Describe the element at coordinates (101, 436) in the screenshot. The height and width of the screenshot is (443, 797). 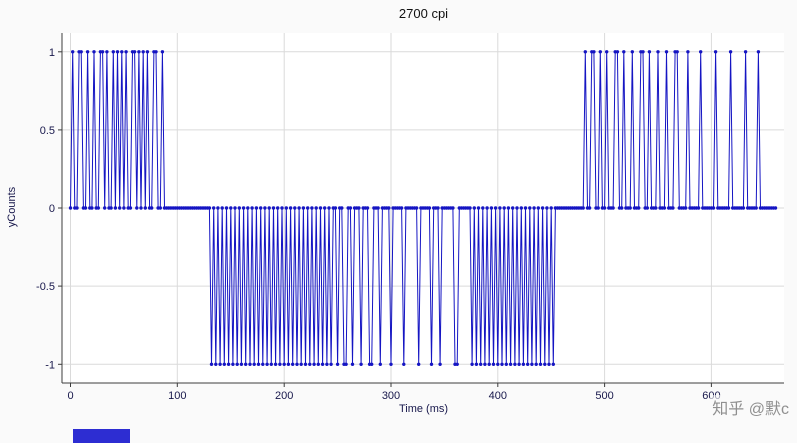
I see `blue-redaction-box` at that location.